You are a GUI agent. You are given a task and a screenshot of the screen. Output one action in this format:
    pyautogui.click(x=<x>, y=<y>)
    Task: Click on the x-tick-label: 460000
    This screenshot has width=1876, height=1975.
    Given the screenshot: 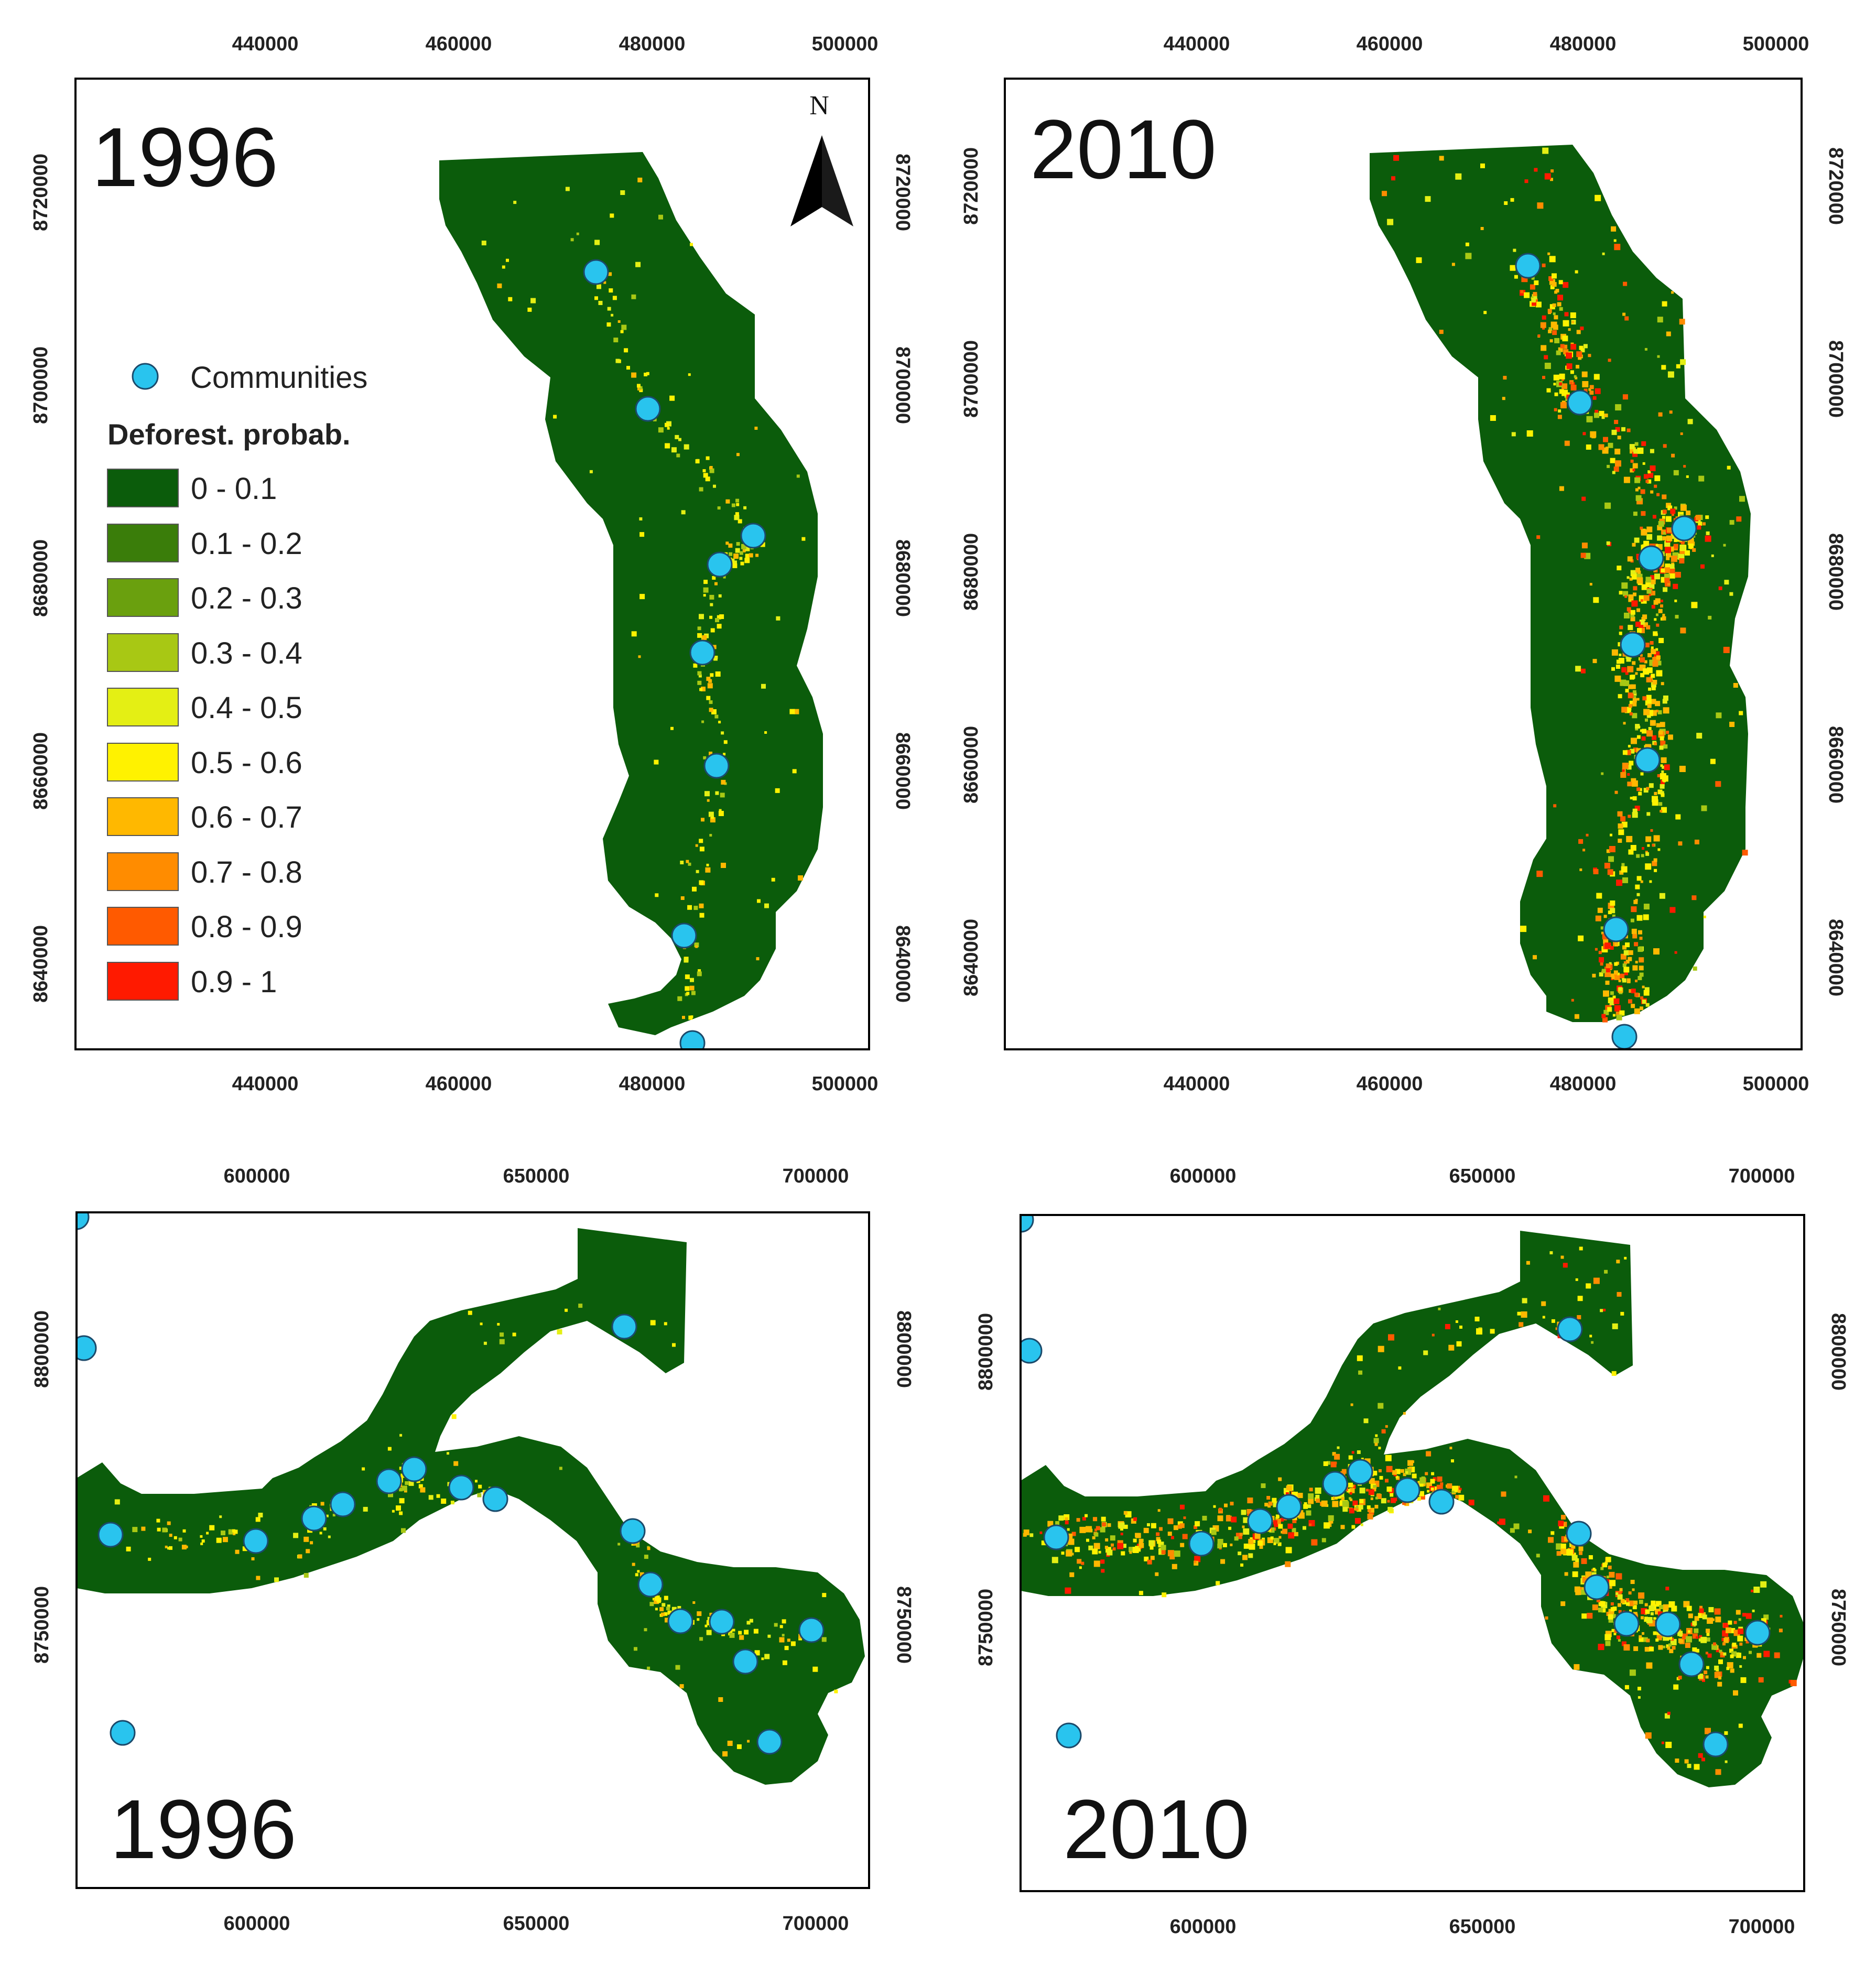 What is the action you would take?
    pyautogui.click(x=459, y=44)
    